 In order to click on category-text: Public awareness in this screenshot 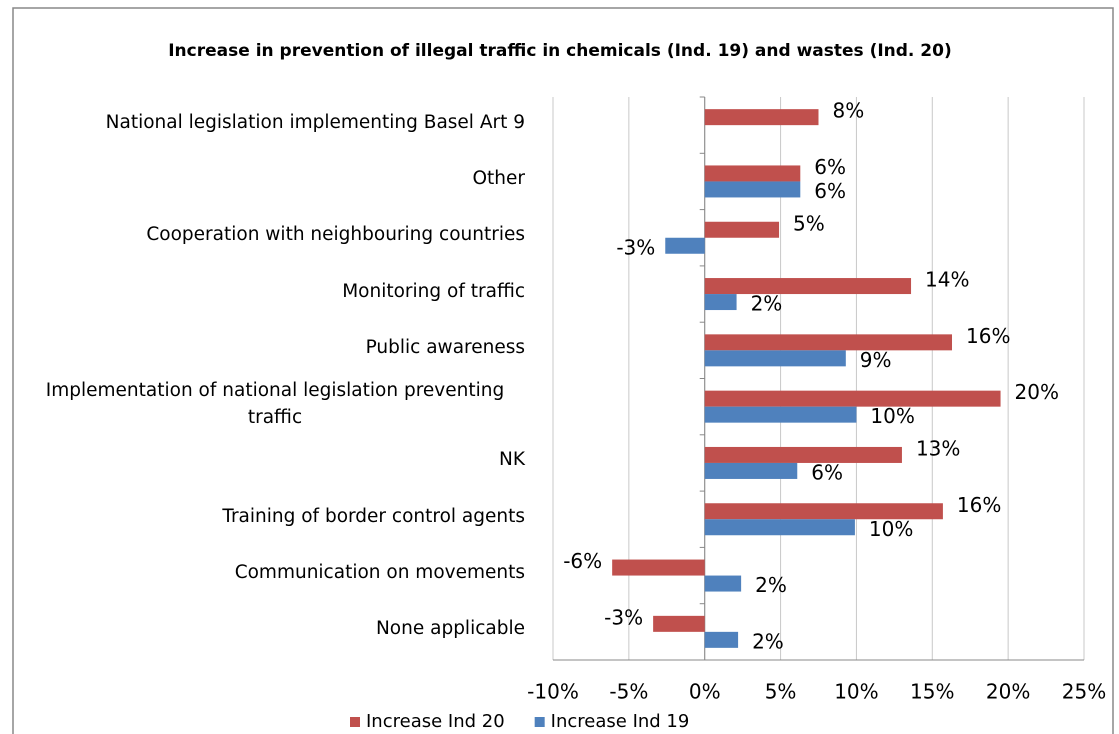, I will do `click(445, 347)`.